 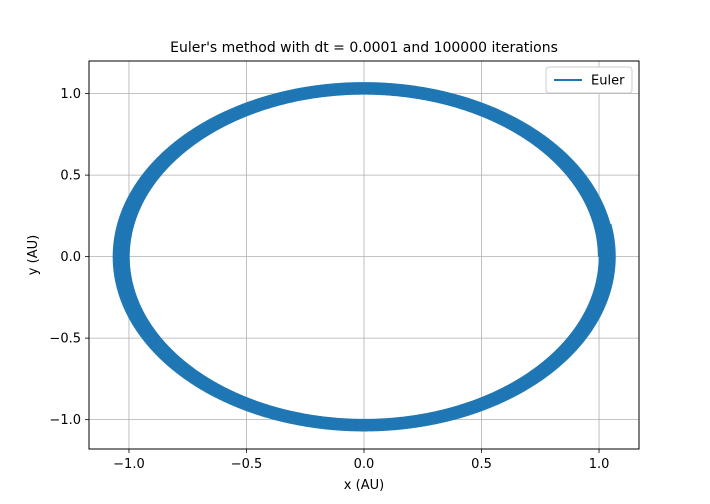 What do you see at coordinates (129, 464) in the screenshot?
I see `x-tick-label: −1.0` at bounding box center [129, 464].